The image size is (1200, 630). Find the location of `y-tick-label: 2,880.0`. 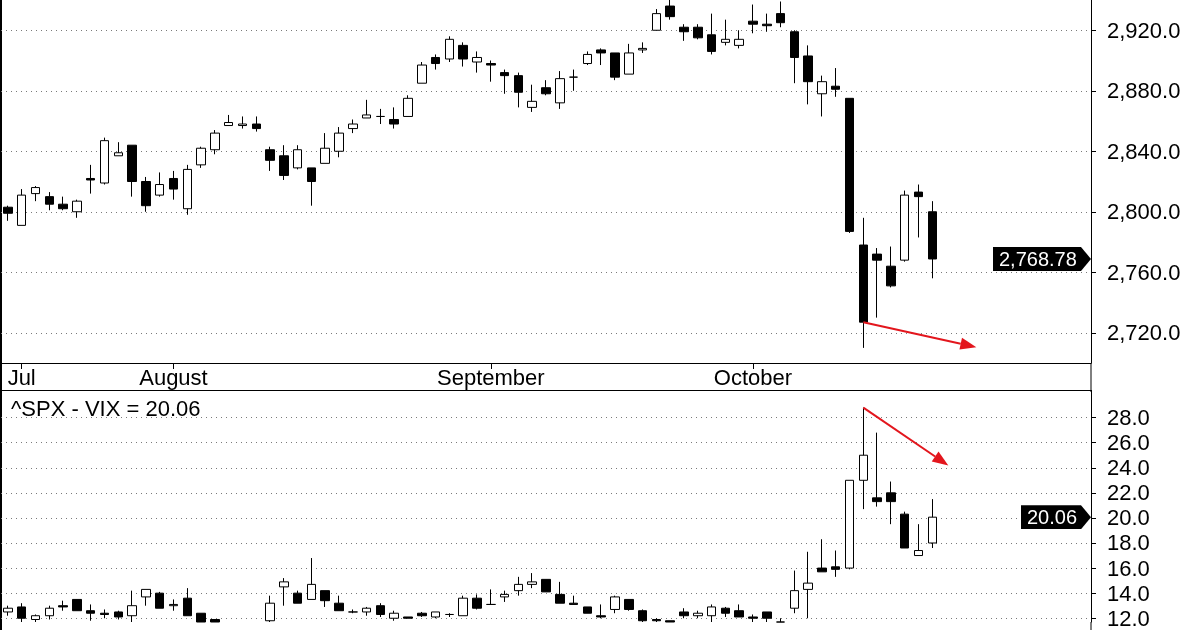

y-tick-label: 2,880.0 is located at coordinates (1144, 91).